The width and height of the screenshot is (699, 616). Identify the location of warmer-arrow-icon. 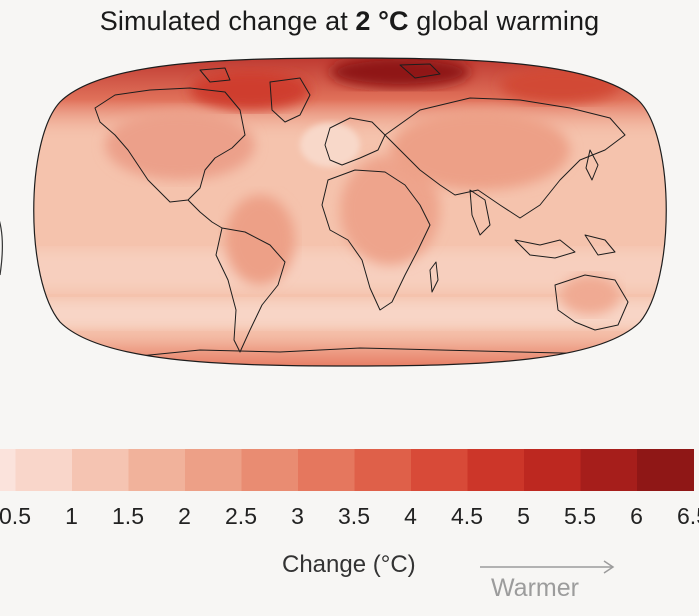
(547, 567).